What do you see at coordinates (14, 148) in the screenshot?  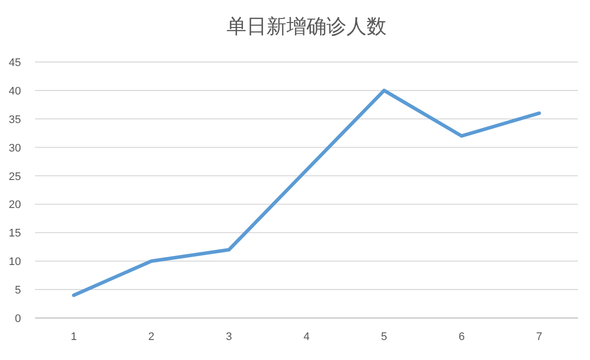 I see `y-tick-label: 30` at bounding box center [14, 148].